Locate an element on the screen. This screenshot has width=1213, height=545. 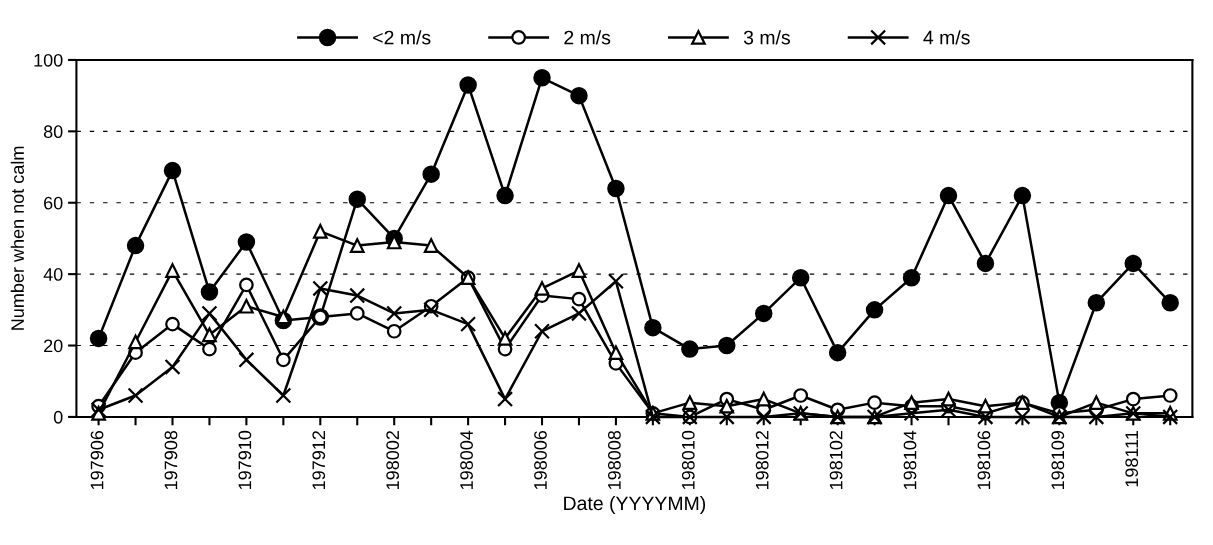
x-tick-label: 198109 is located at coordinates (1058, 459).